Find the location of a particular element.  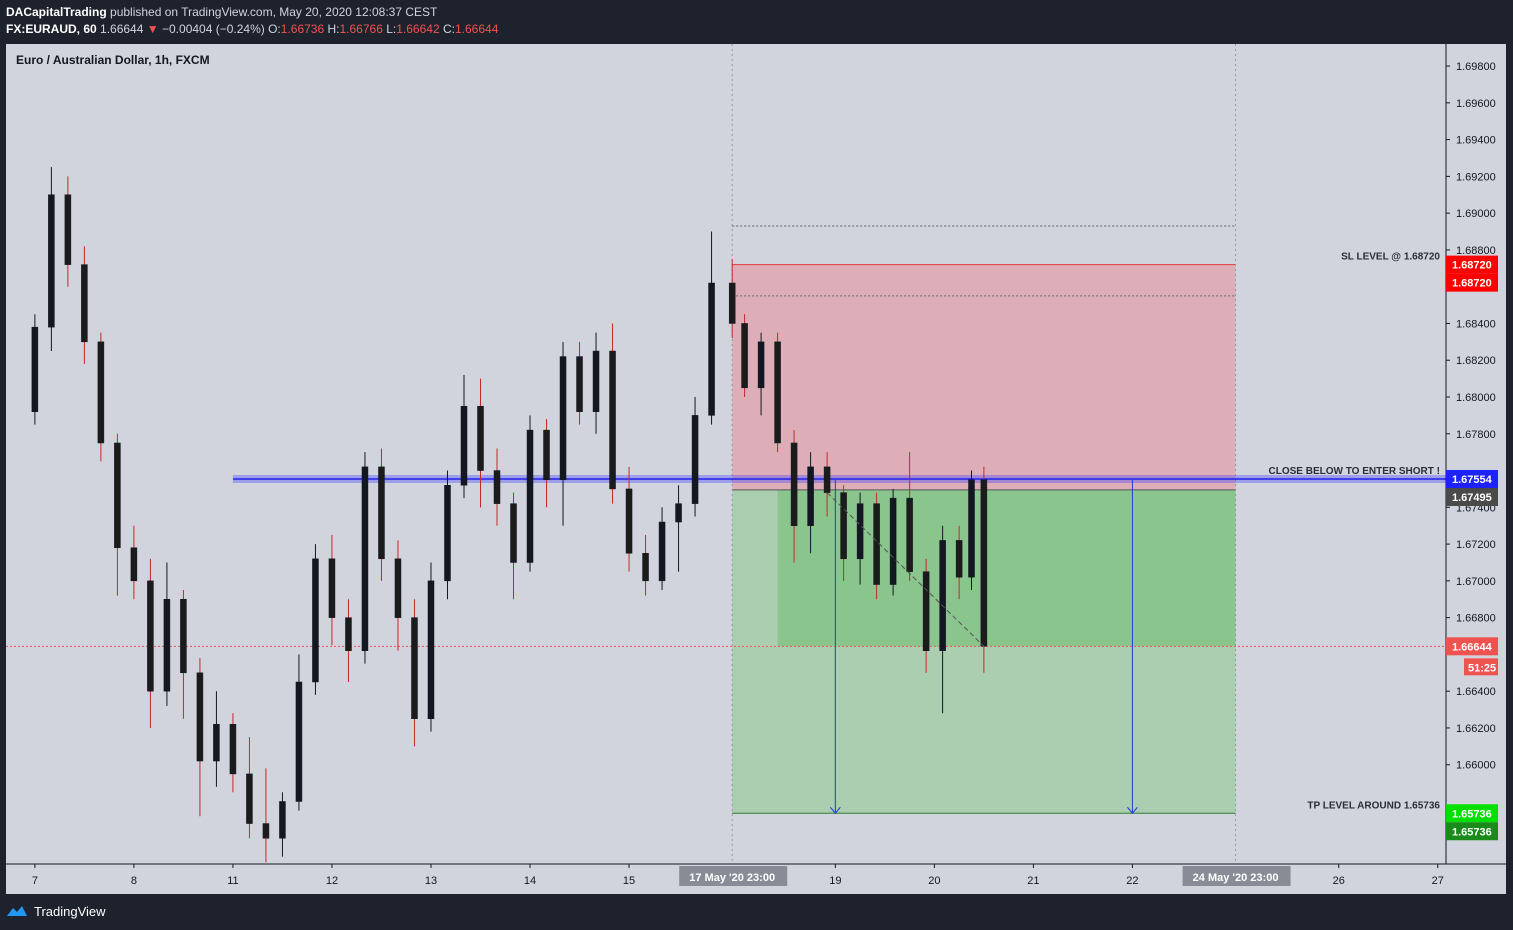

x-tick-label: 11 is located at coordinates (232, 881).